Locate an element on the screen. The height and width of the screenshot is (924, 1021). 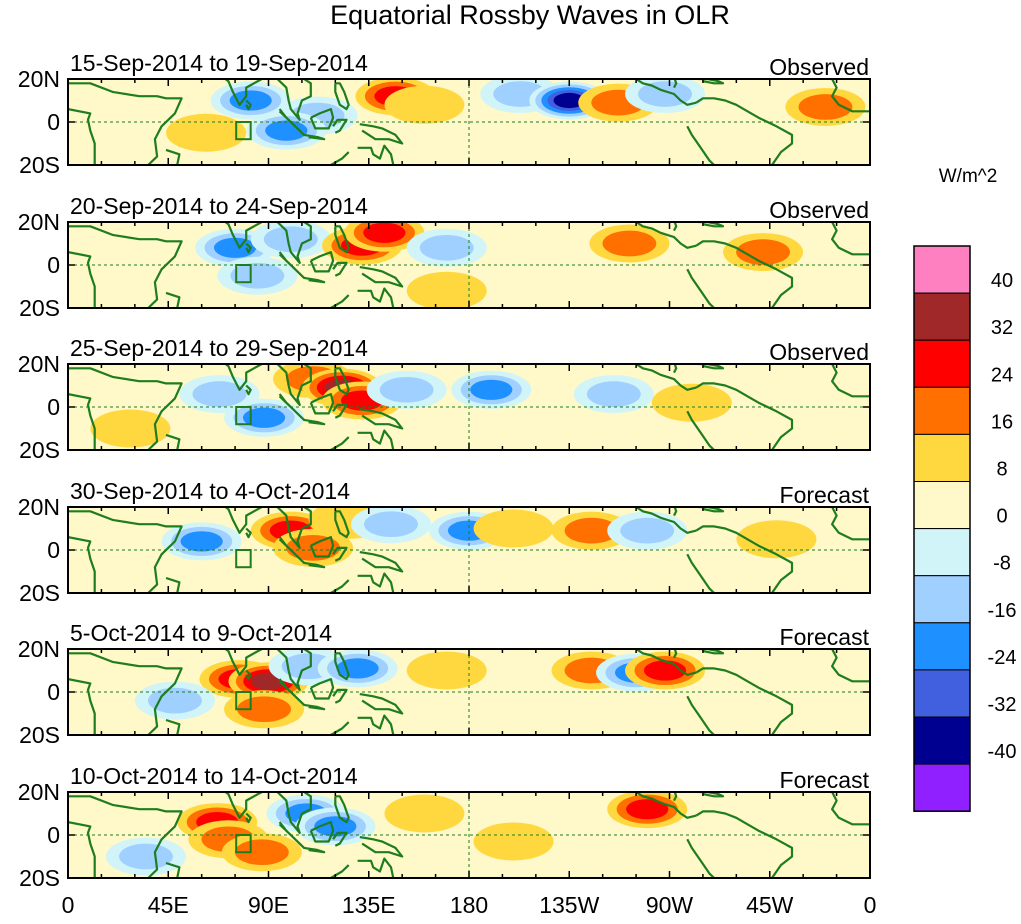
x-tick-label: 45W is located at coordinates (770, 905).